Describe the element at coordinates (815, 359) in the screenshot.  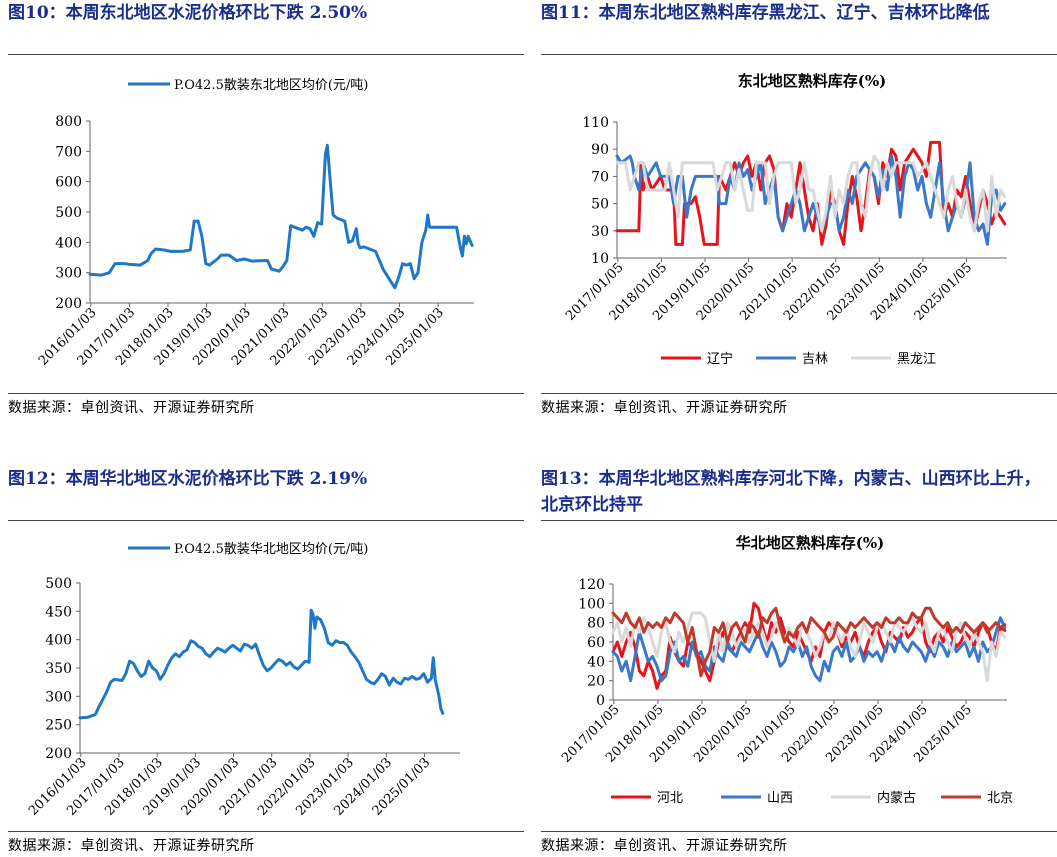
I see `legend-label-2: 吉林` at that location.